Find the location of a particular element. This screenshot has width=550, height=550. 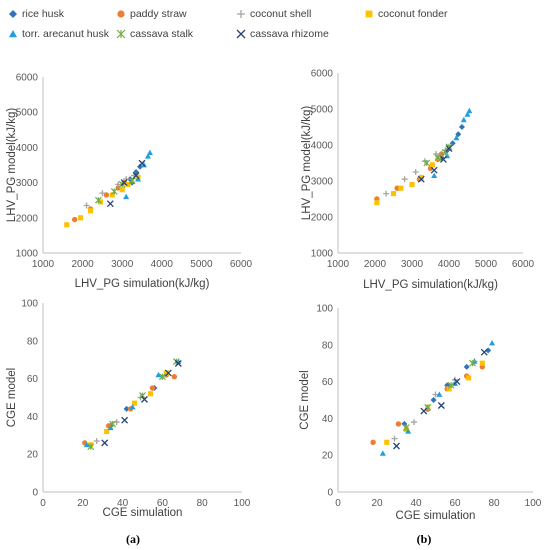

x-tick-label: 6000 is located at coordinates (241, 264).